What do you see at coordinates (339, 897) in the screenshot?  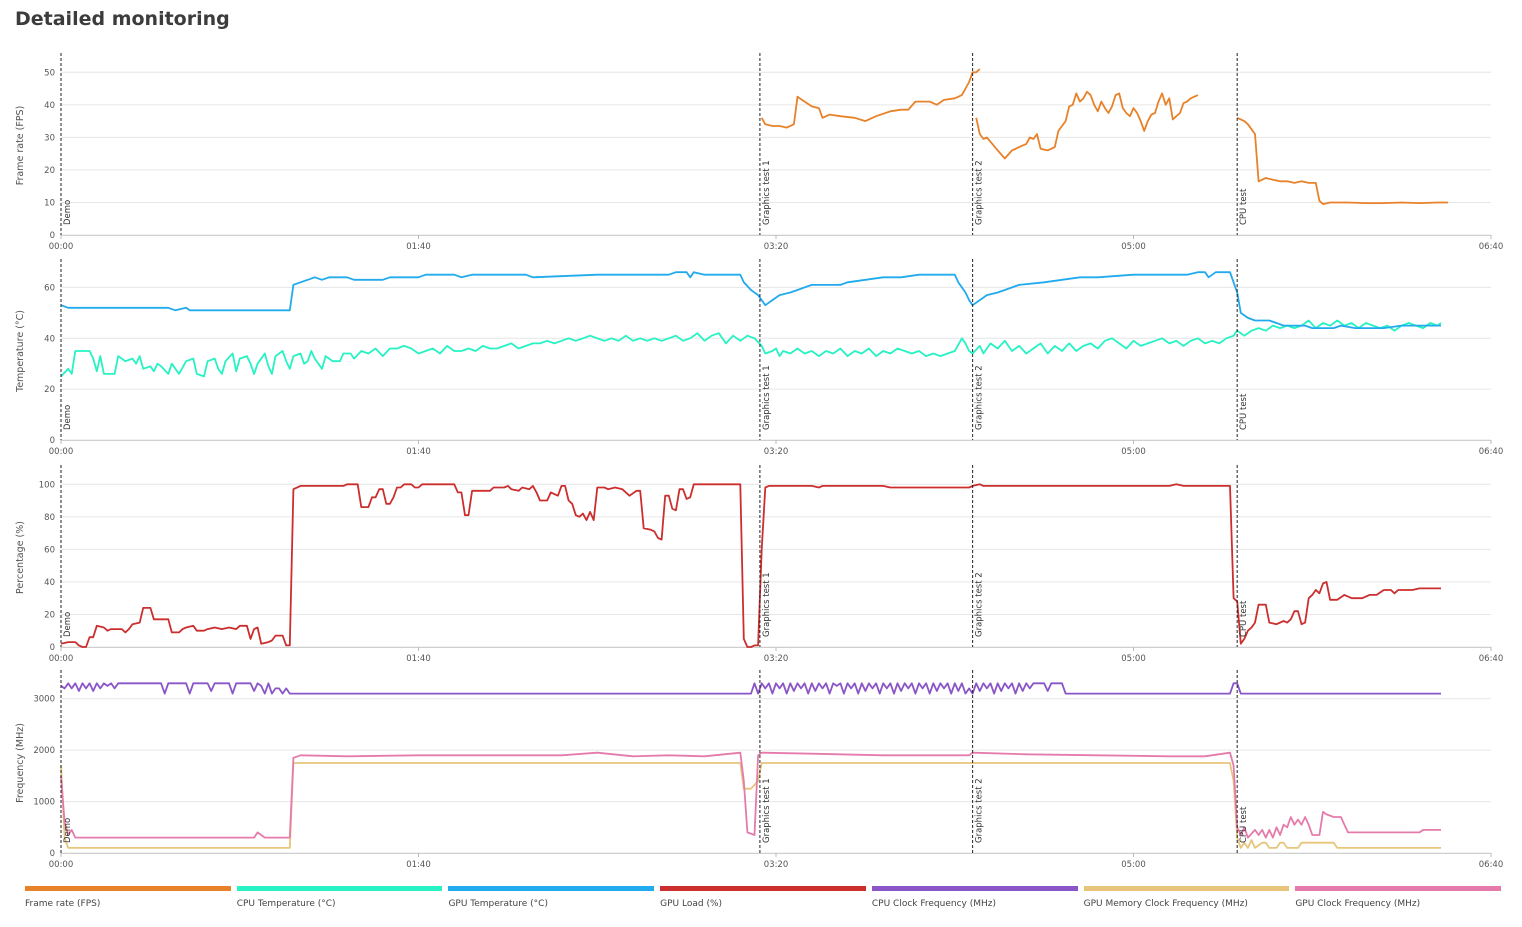 I see `legend-item: CPU Temperature (°C)` at bounding box center [339, 897].